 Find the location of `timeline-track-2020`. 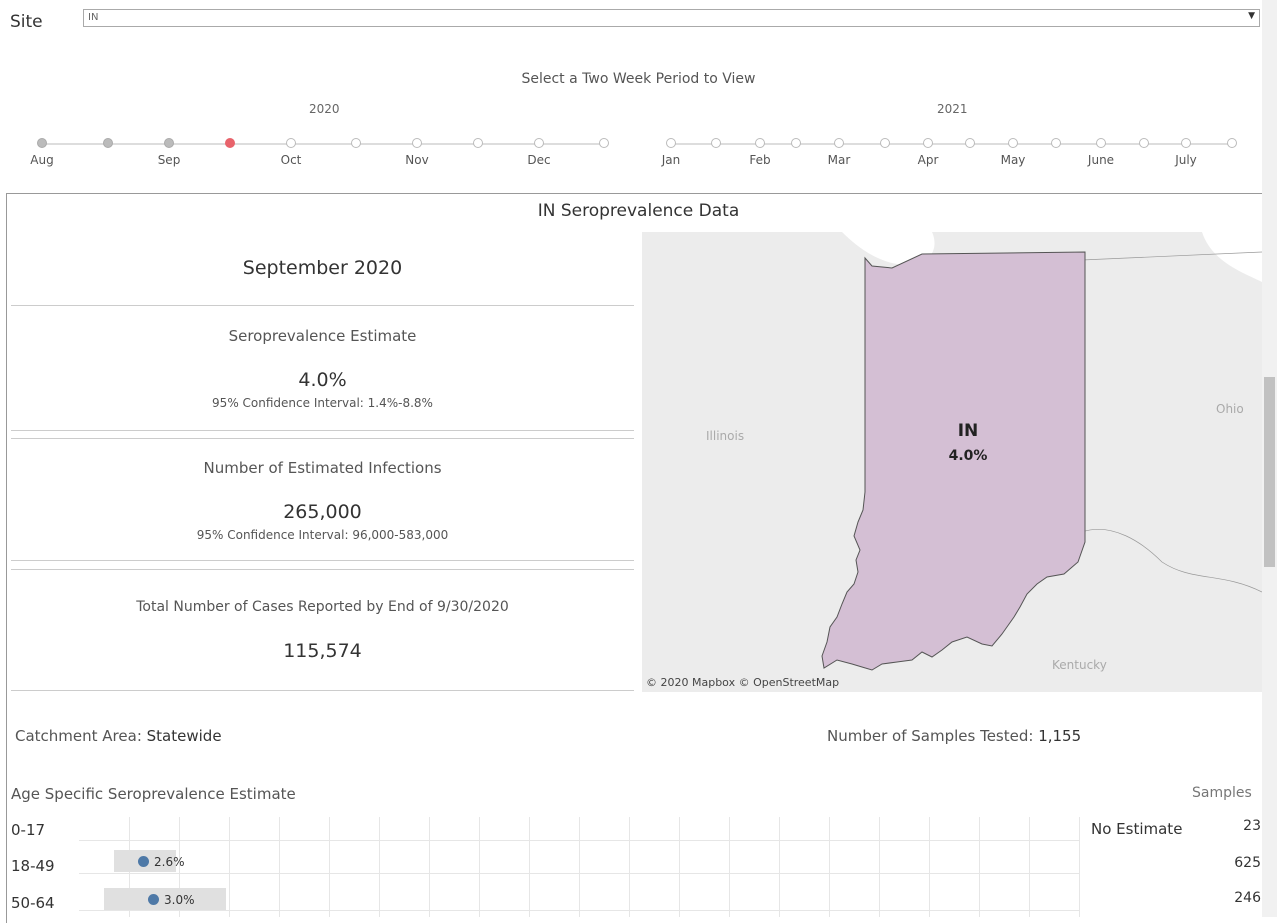

timeline-track-2020 is located at coordinates (323, 144).